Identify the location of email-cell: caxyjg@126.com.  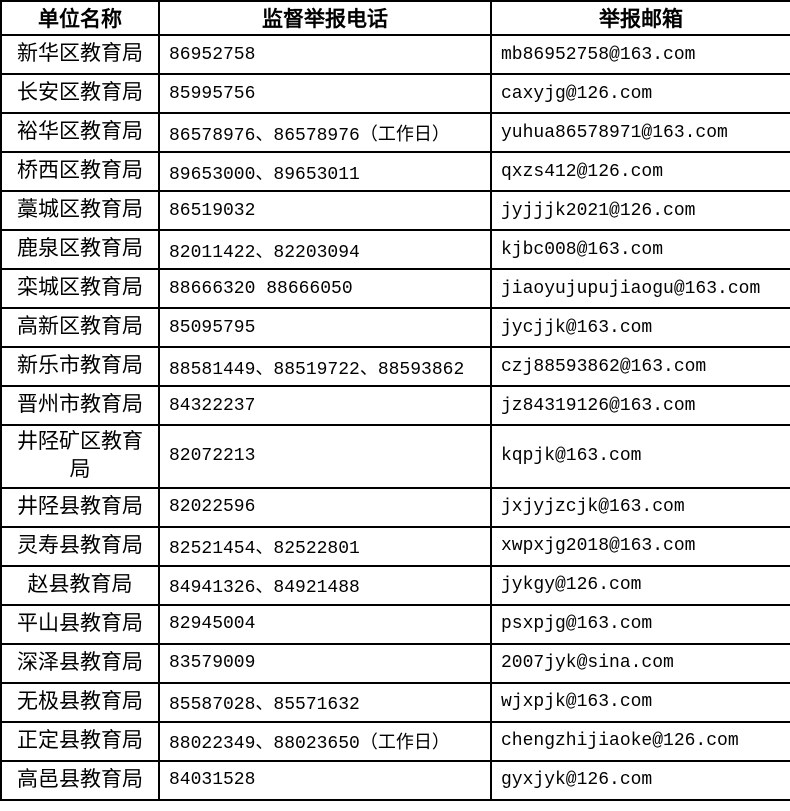
(640, 93).